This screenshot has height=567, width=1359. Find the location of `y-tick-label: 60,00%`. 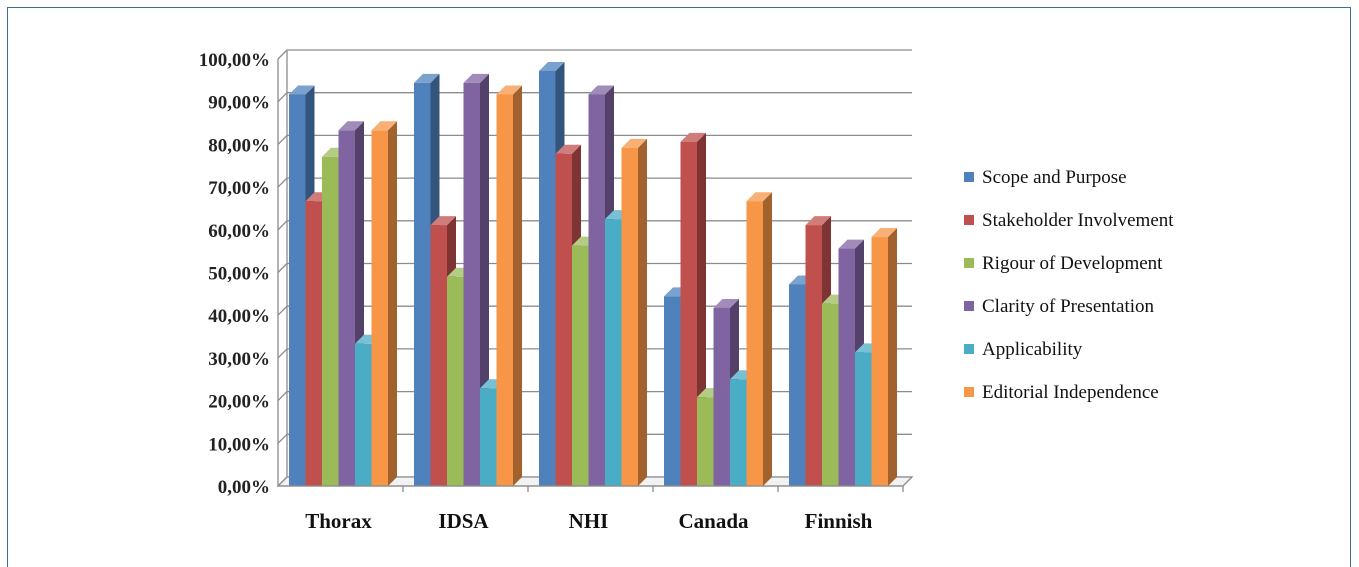

y-tick-label: 60,00% is located at coordinates (239, 231).